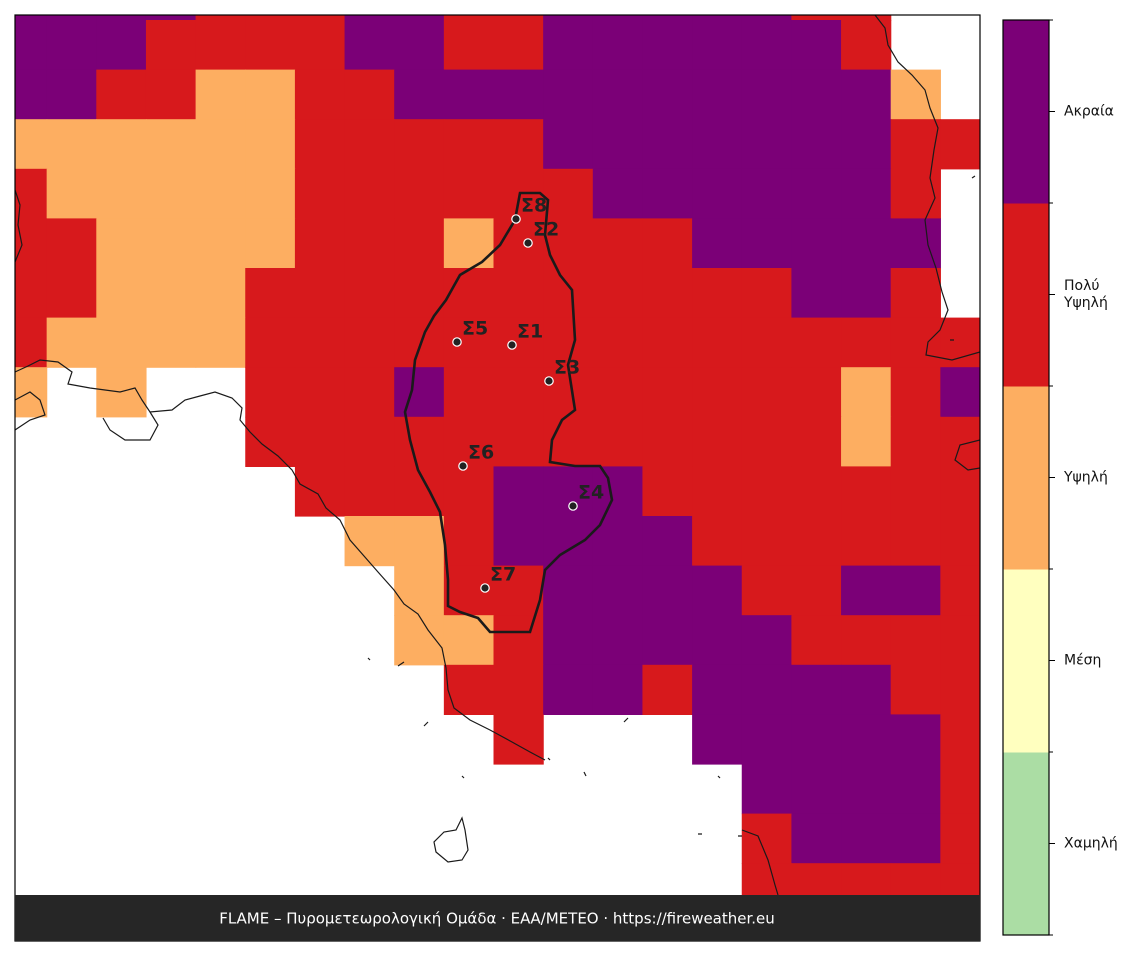 The height and width of the screenshot is (956, 1142). What do you see at coordinates (497, 918) in the screenshot?
I see `footer-bar` at bounding box center [497, 918].